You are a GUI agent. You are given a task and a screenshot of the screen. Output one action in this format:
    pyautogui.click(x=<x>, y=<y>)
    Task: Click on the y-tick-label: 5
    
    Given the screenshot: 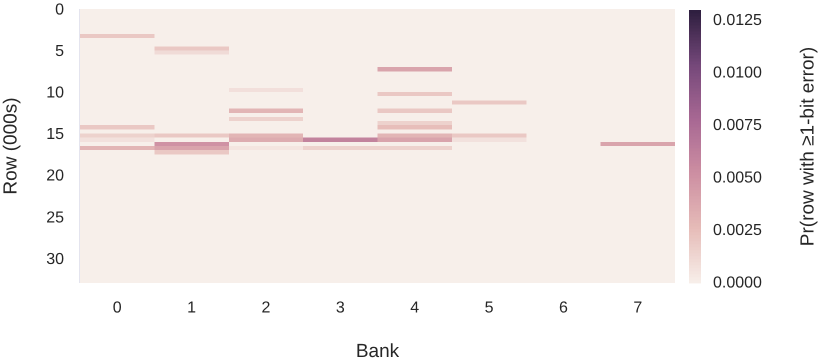 What is the action you would take?
    pyautogui.click(x=59, y=51)
    